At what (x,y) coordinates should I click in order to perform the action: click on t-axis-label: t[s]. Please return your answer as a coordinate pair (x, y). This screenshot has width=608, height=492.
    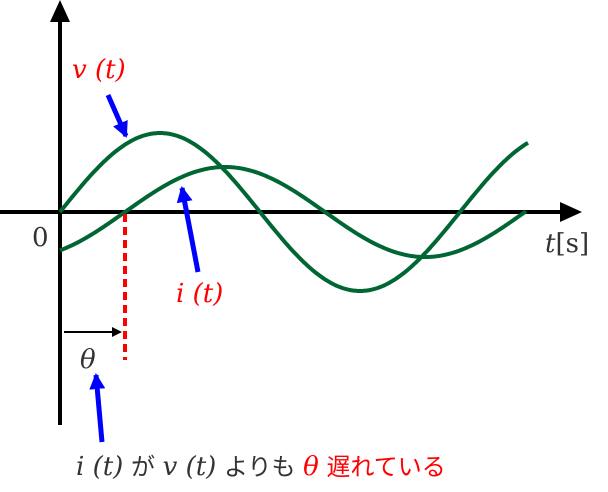
    Looking at the image, I should click on (567, 244).